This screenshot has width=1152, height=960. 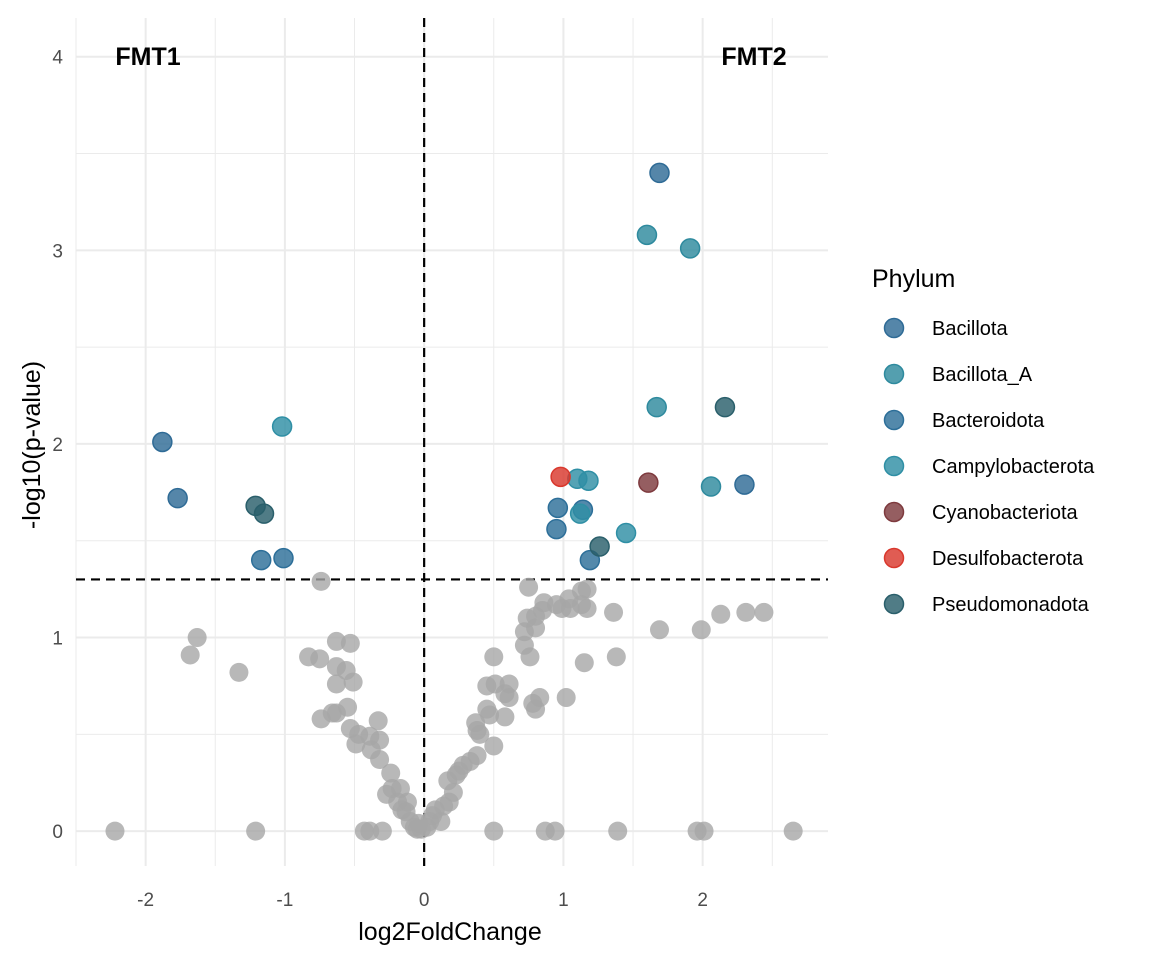 What do you see at coordinates (1005, 513) in the screenshot?
I see `legend-label: Cyanobacteriota` at bounding box center [1005, 513].